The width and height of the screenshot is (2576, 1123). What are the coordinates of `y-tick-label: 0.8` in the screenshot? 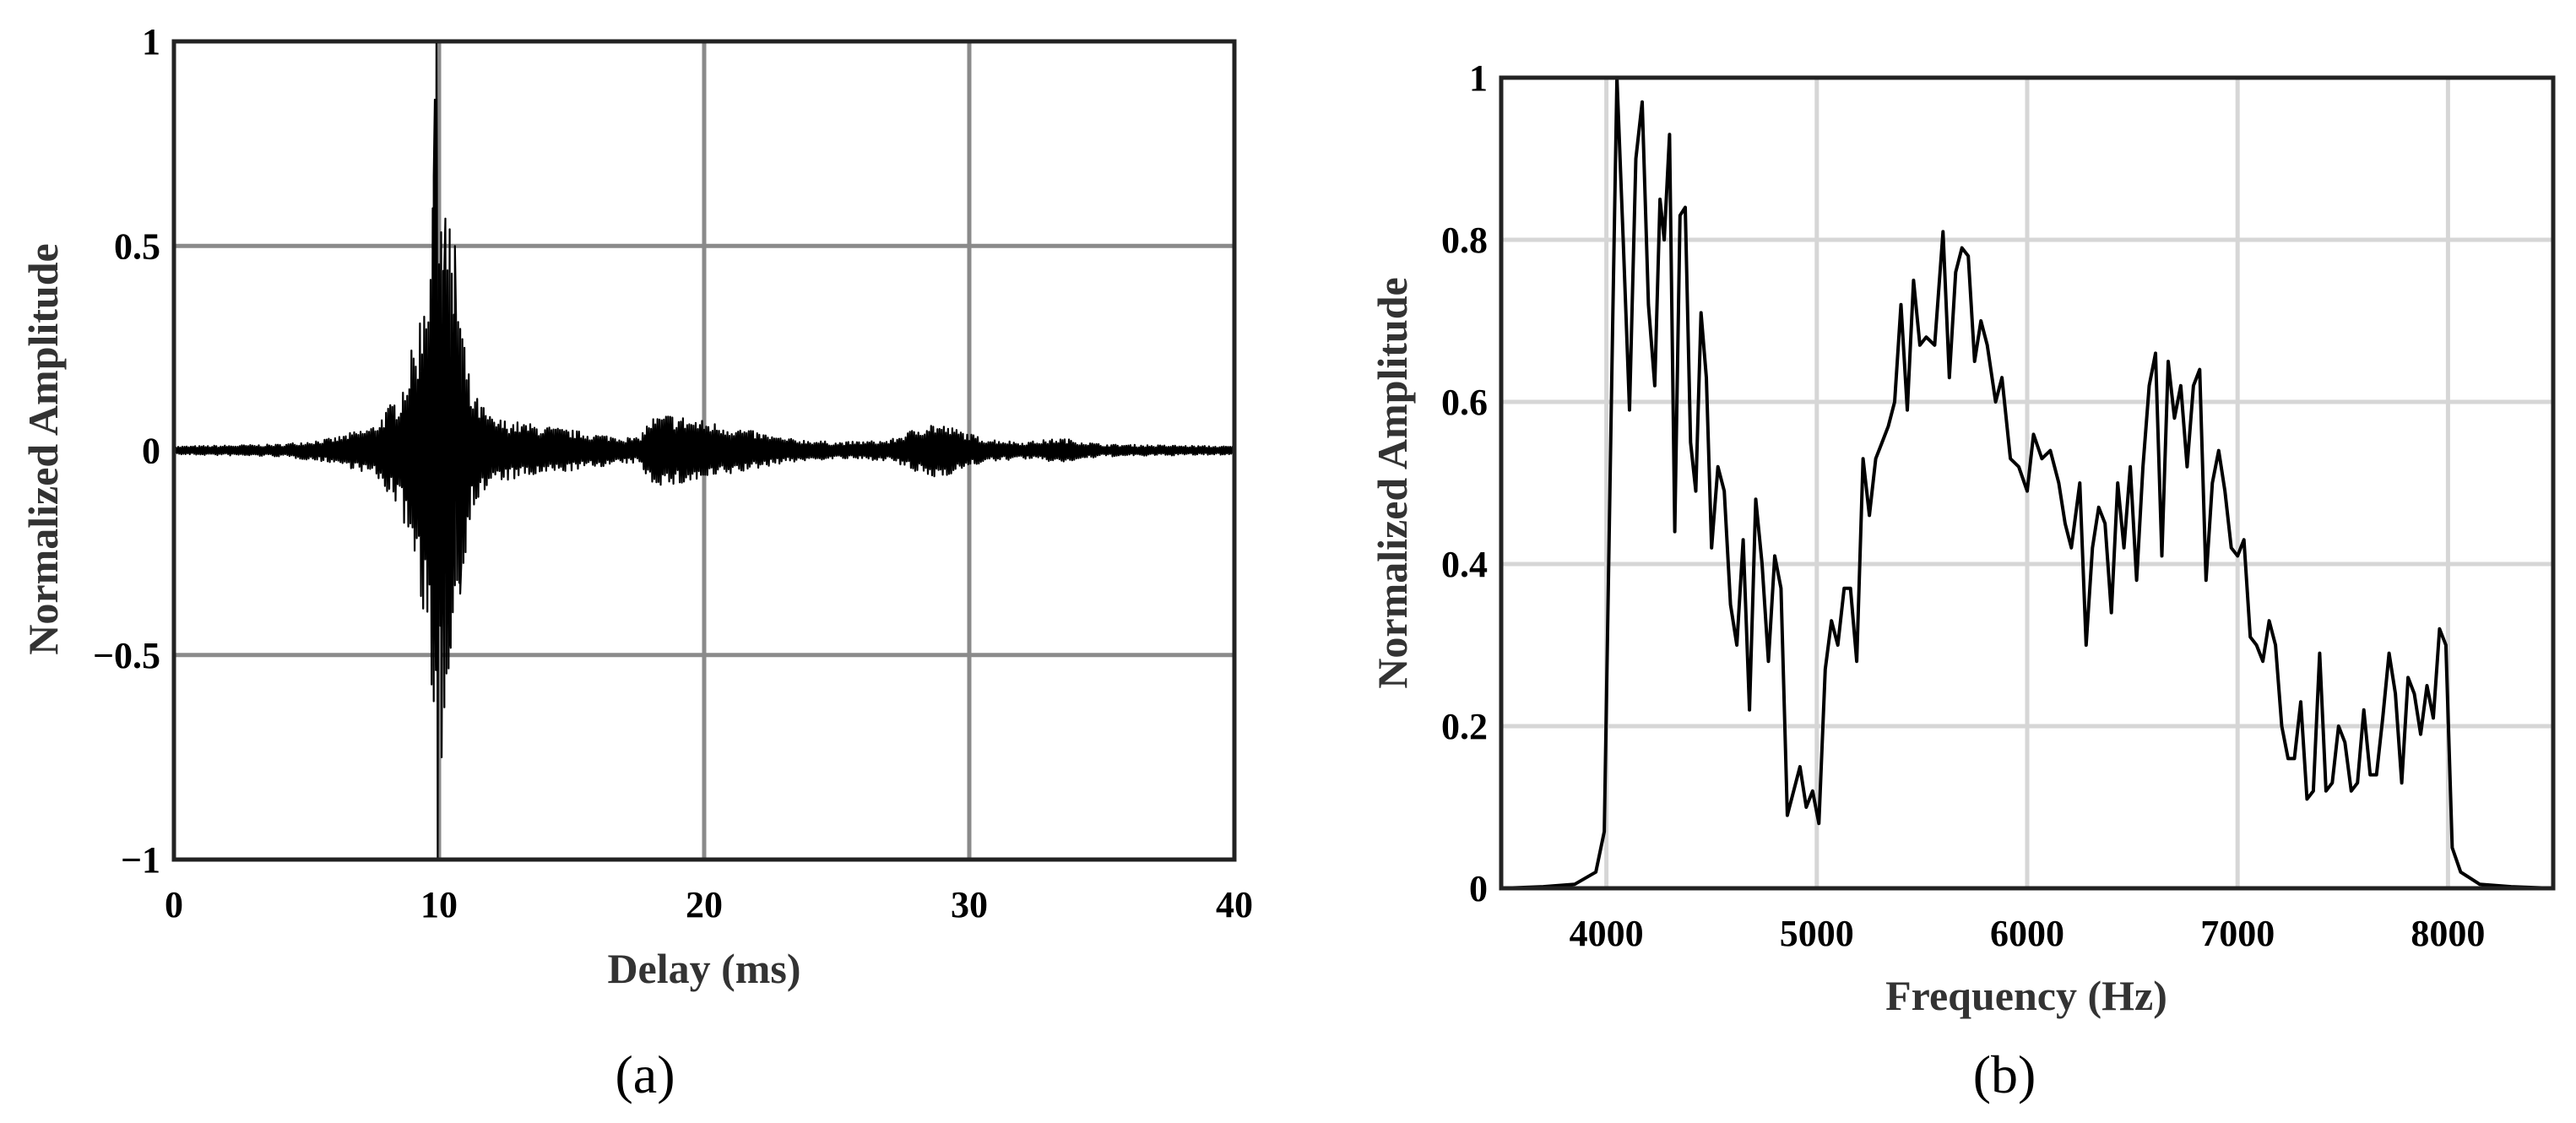 It's located at (1465, 240).